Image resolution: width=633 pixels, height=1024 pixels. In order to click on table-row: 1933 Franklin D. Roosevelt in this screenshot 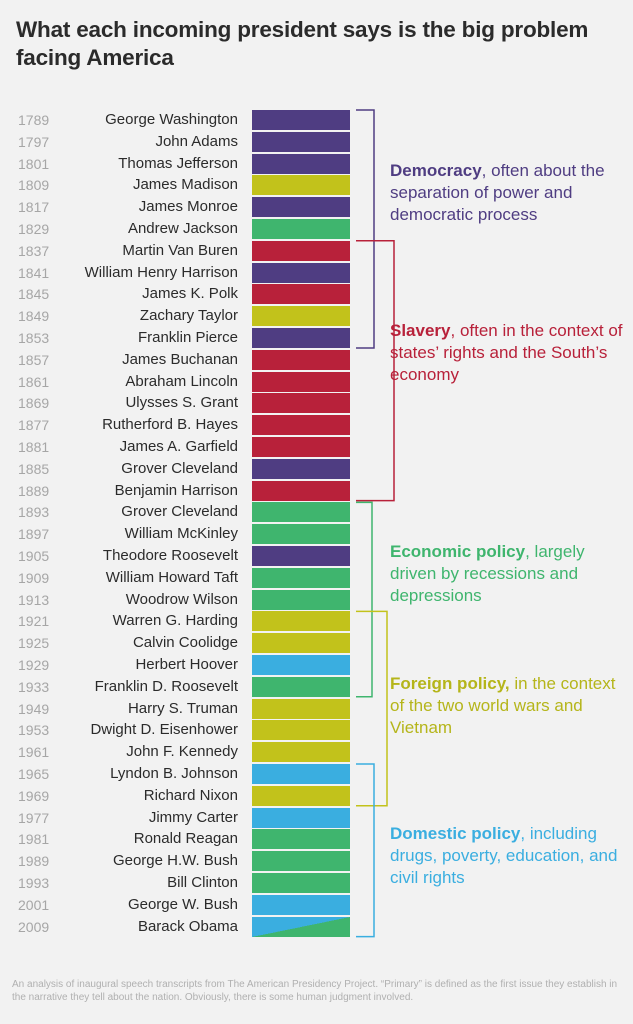, I will do `click(180, 687)`.